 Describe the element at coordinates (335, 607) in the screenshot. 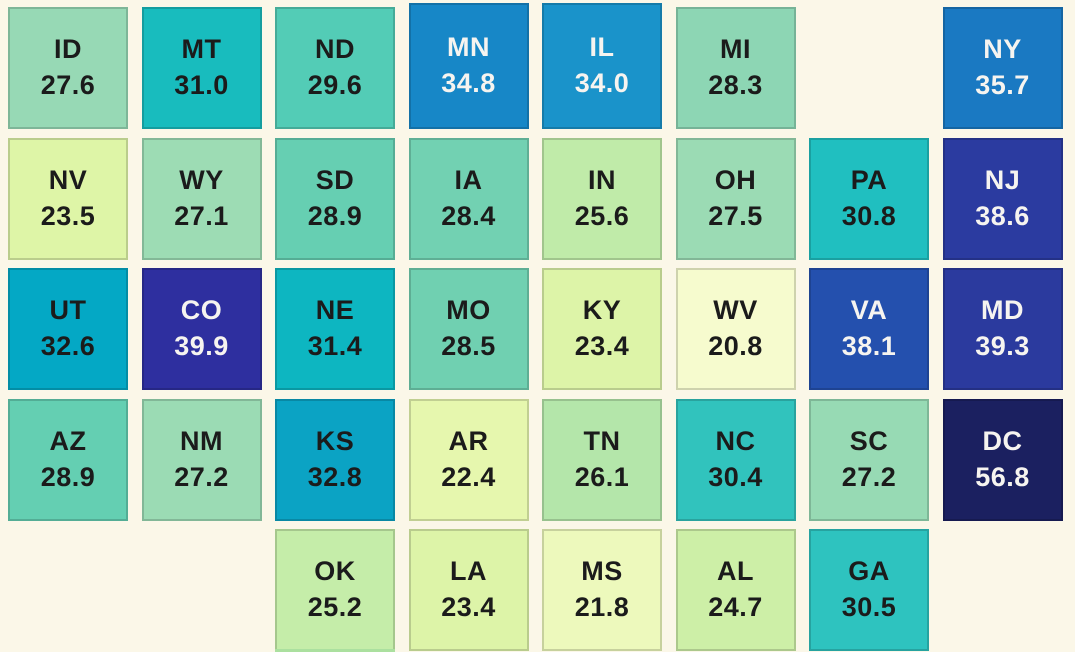

I see `state-value: 25.2` at that location.